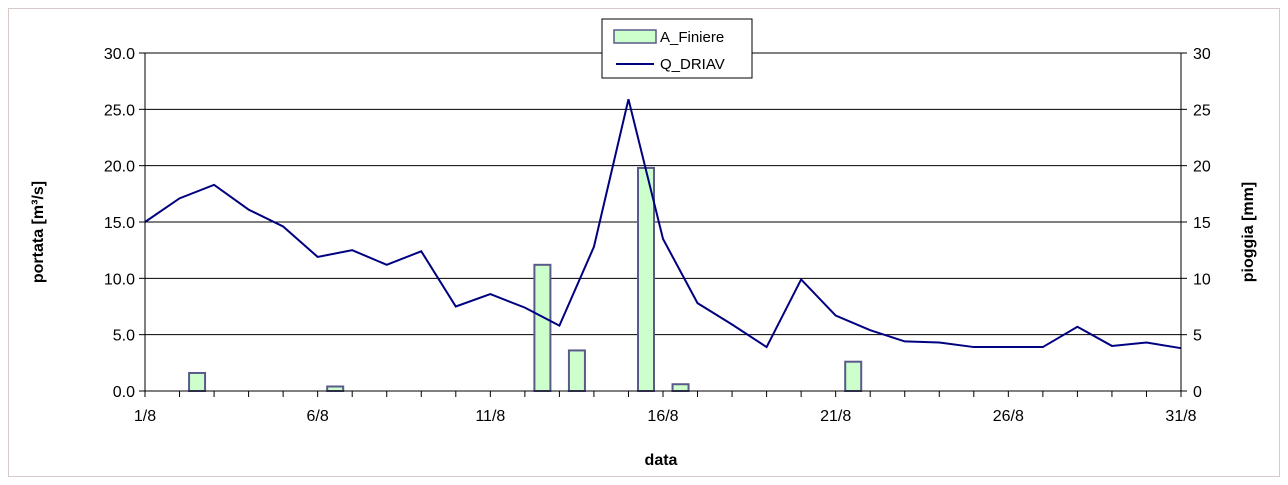 Image resolution: width=1288 pixels, height=485 pixels. I want to click on y-right-tick-label: 15, so click(1202, 223).